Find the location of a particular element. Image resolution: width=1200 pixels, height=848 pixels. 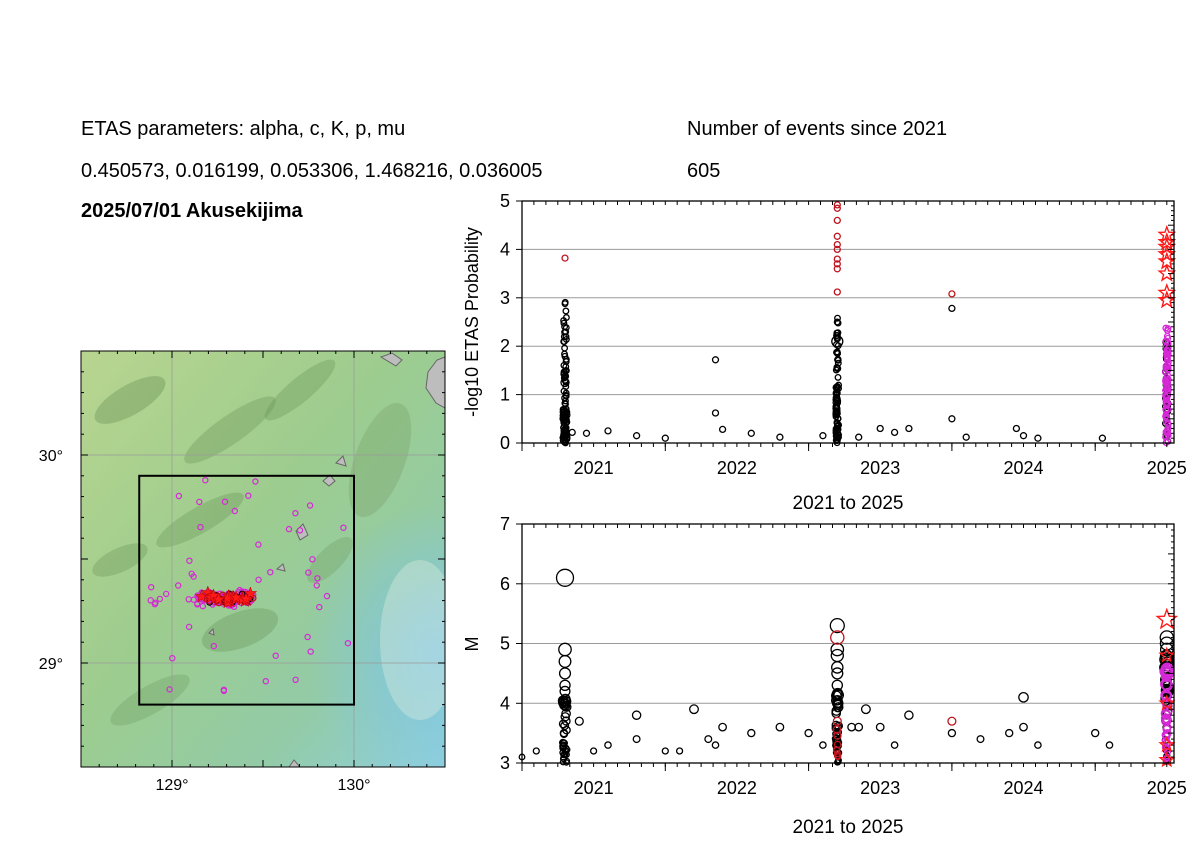

map-lat-tick-30: 30° is located at coordinates (51, 456).